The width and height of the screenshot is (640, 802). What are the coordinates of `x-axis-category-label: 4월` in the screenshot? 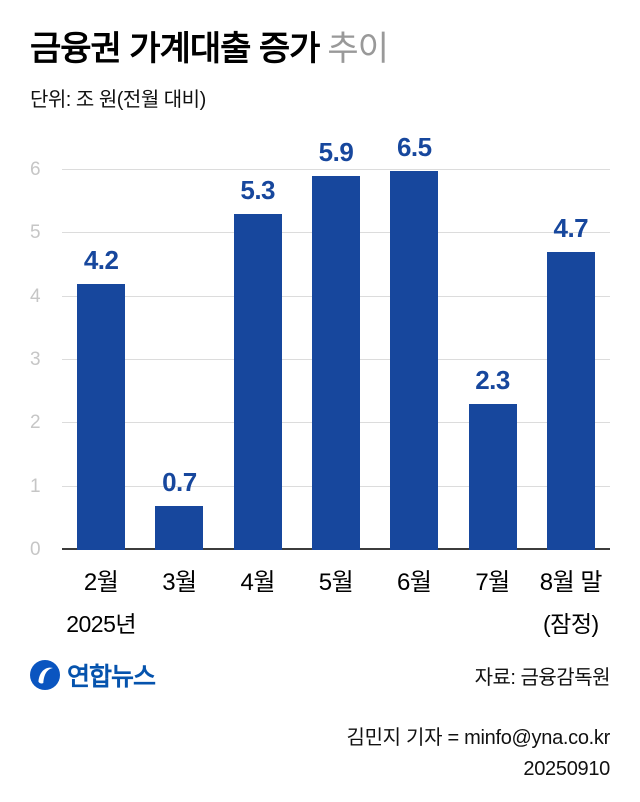 It's located at (257, 583).